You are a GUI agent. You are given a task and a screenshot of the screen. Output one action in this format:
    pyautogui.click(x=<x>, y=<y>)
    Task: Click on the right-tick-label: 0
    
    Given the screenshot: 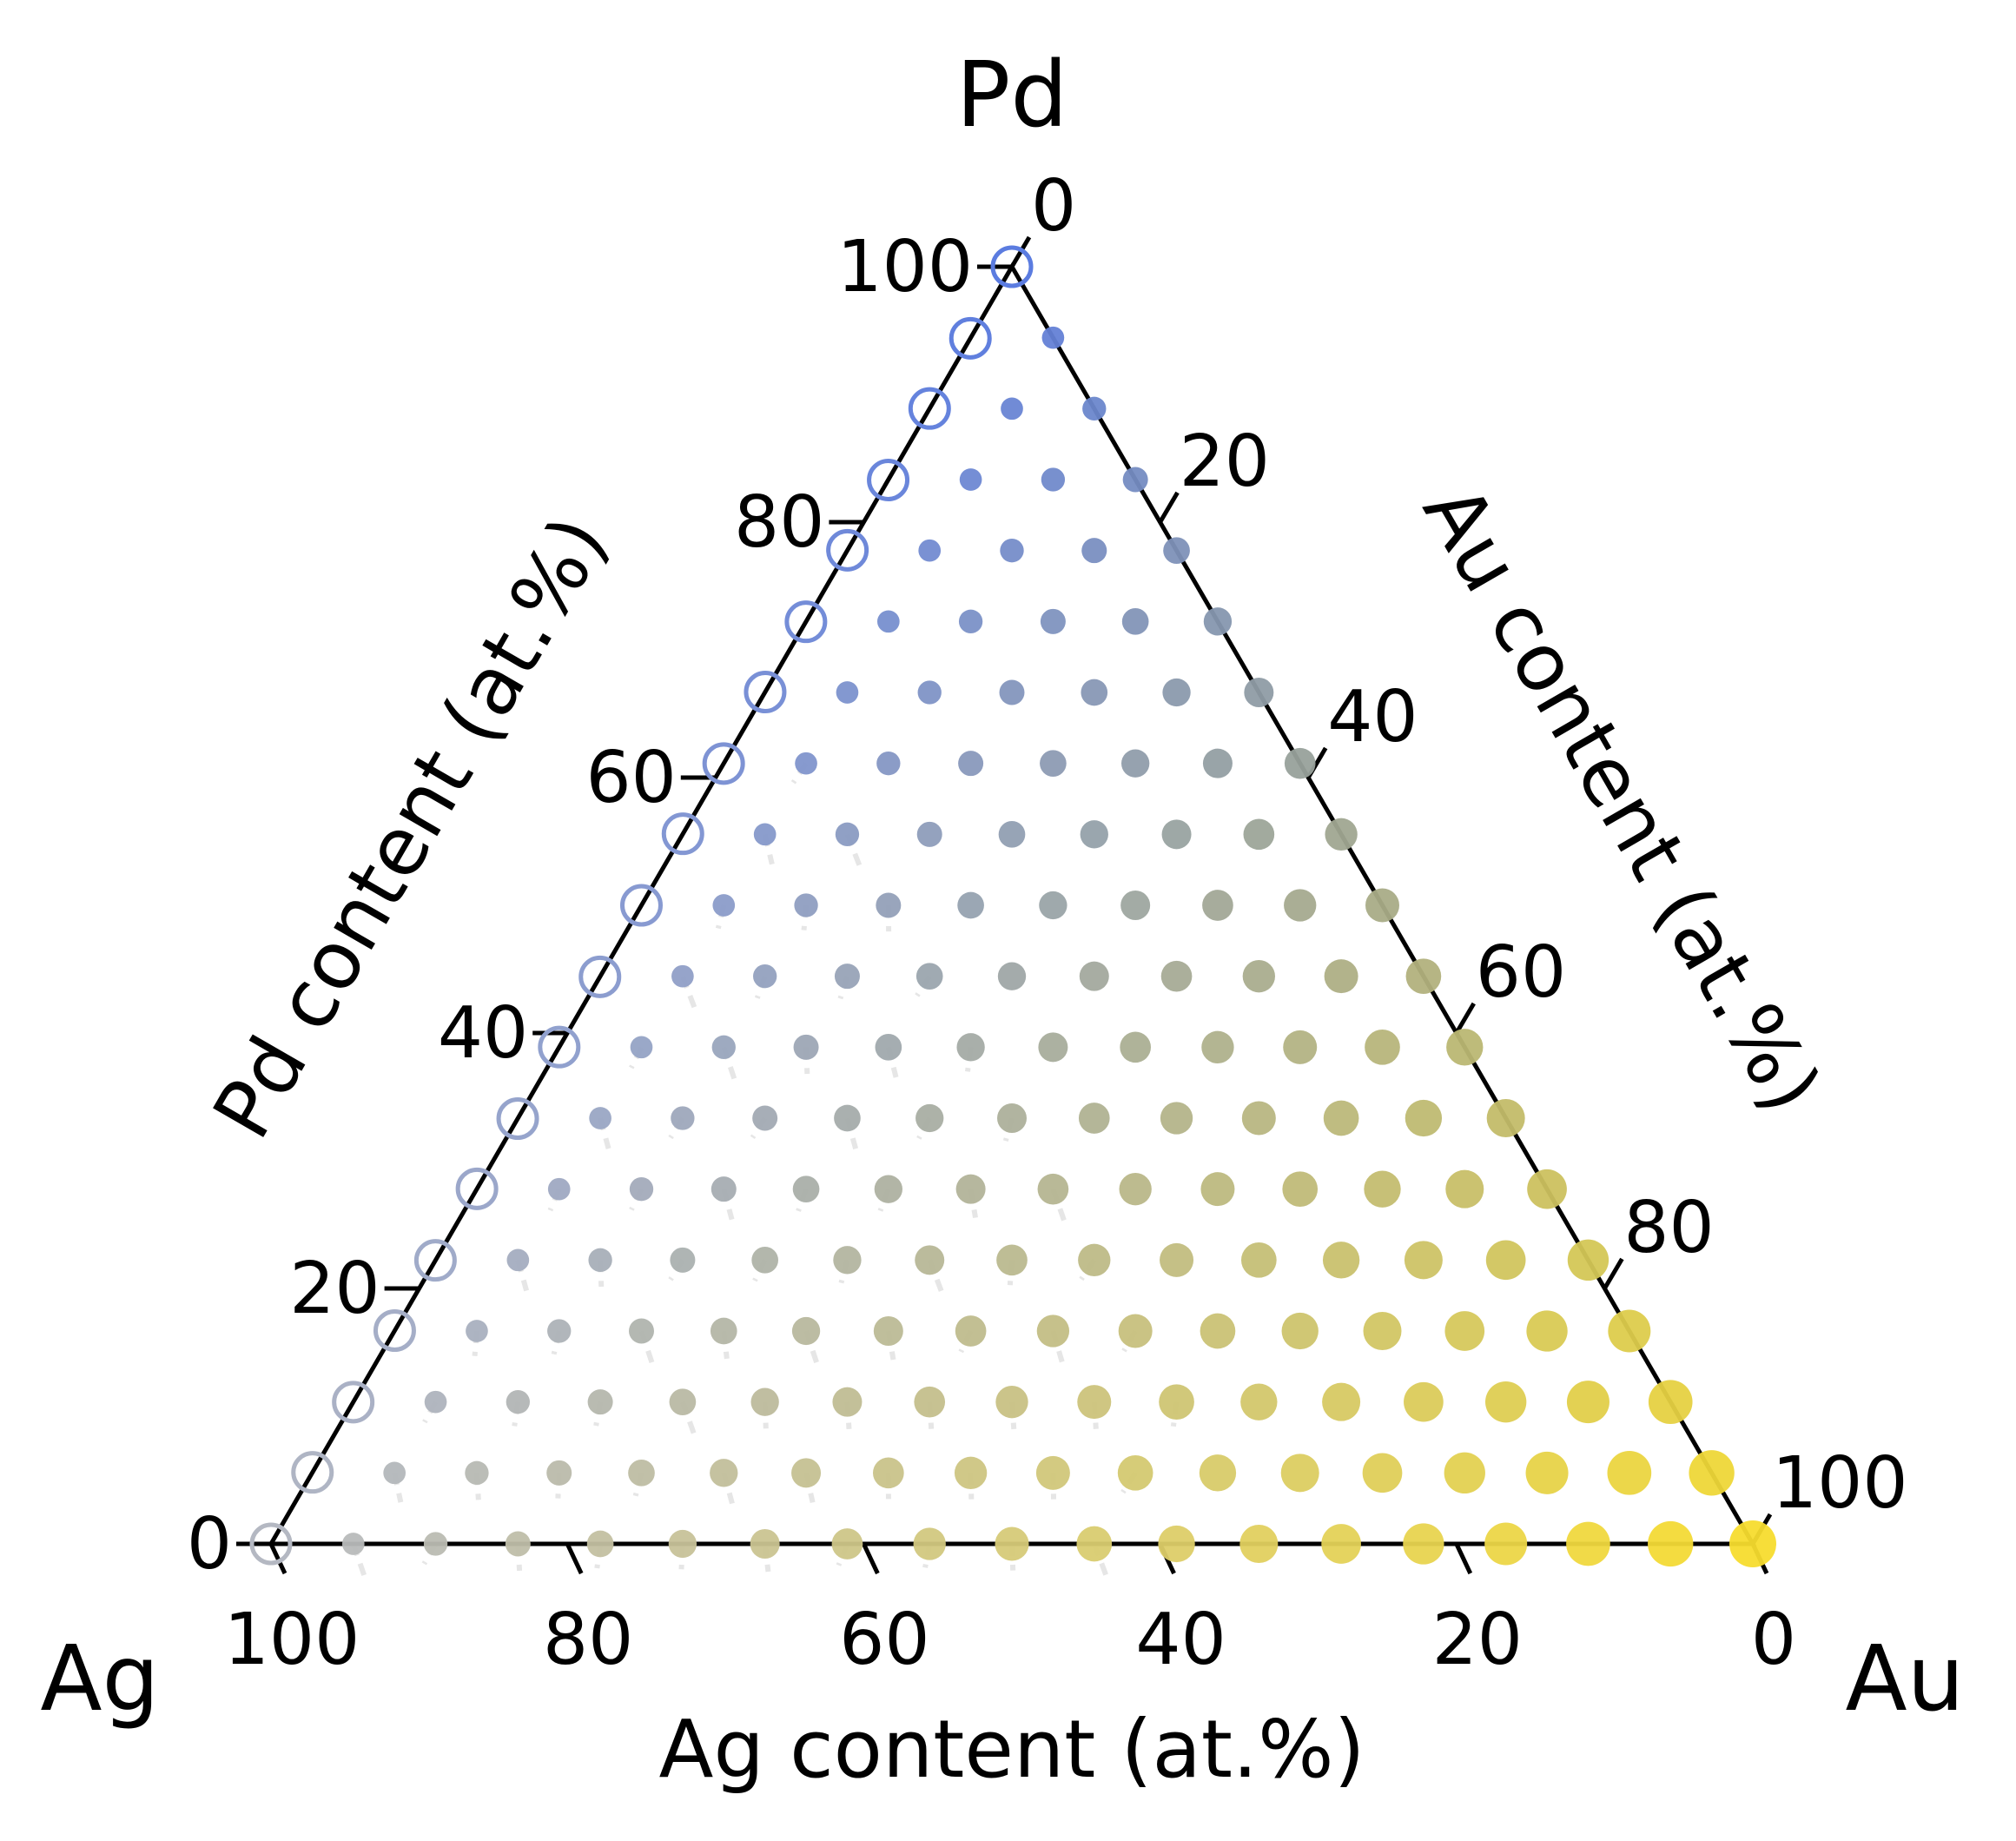 What is the action you would take?
    pyautogui.click(x=1053, y=206)
    